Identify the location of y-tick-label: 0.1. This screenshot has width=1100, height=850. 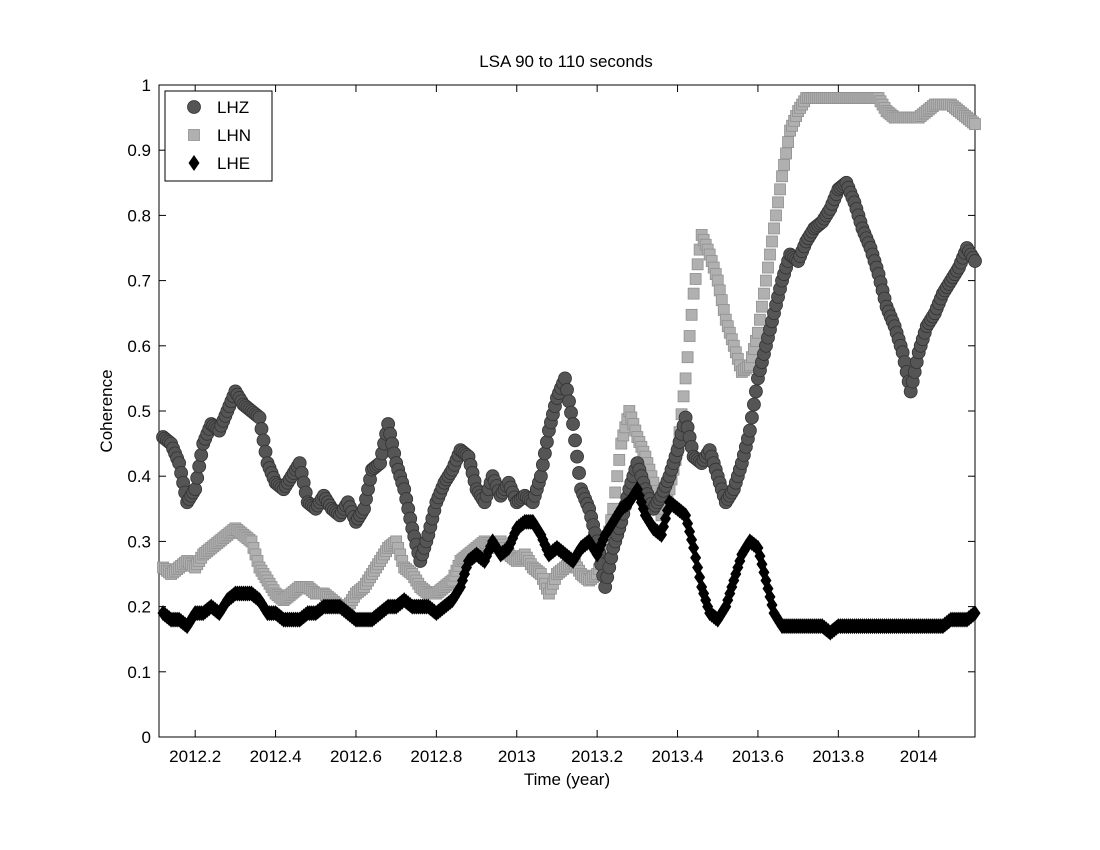
(139, 672).